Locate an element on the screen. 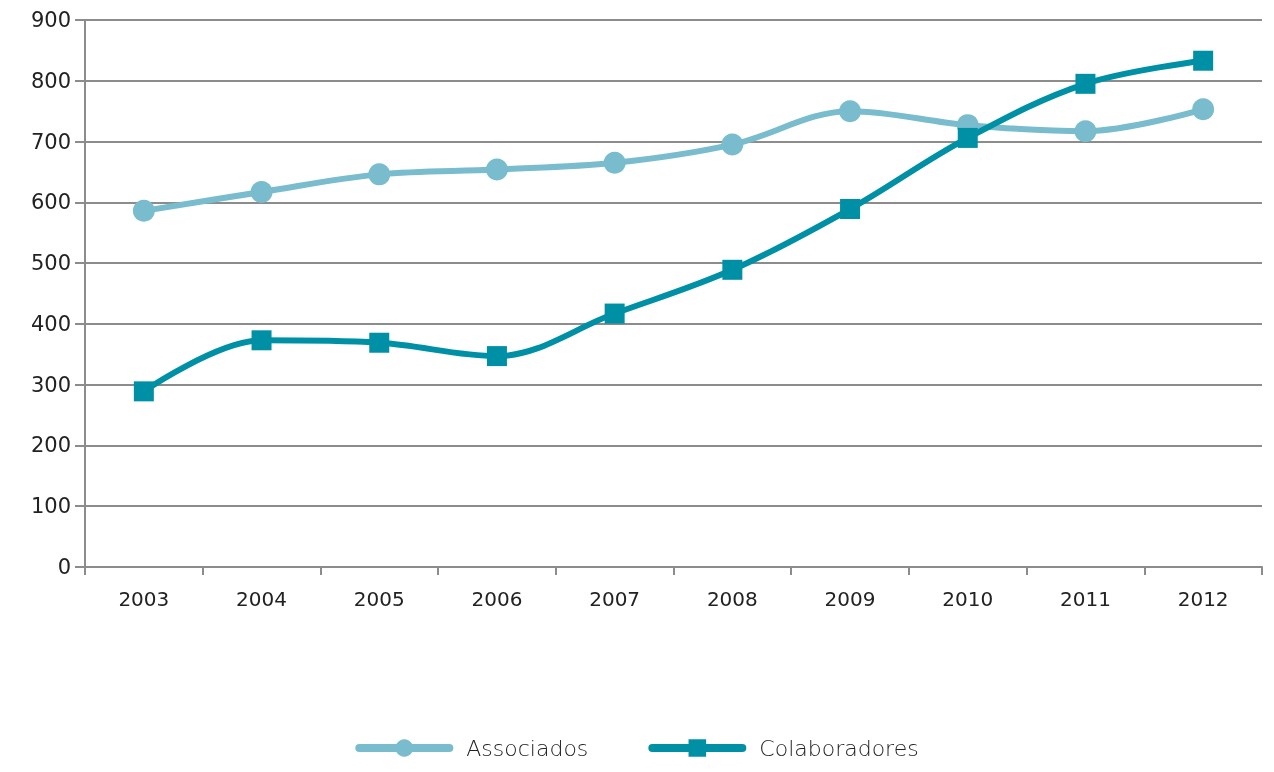  y-tick-label: 100 is located at coordinates (50, 506).